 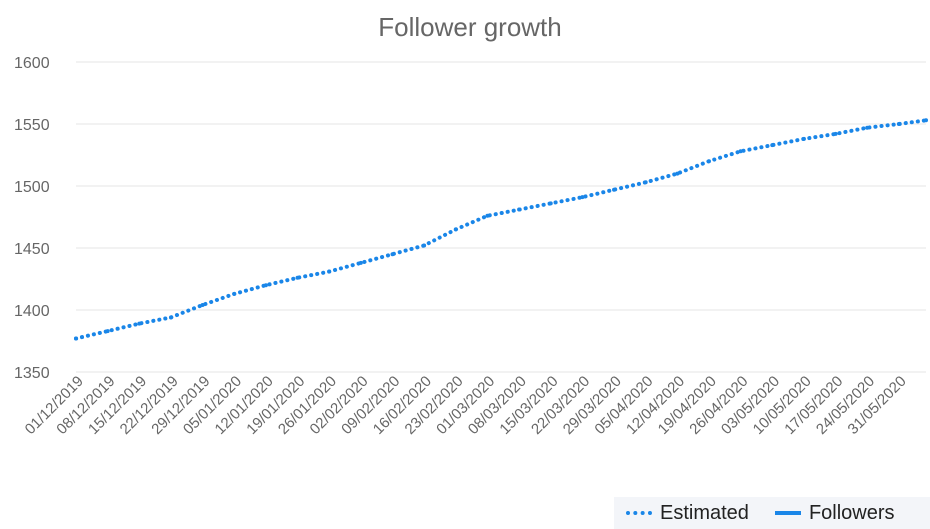 What do you see at coordinates (704, 512) in the screenshot?
I see `legend-label-estimated: Estimated` at bounding box center [704, 512].